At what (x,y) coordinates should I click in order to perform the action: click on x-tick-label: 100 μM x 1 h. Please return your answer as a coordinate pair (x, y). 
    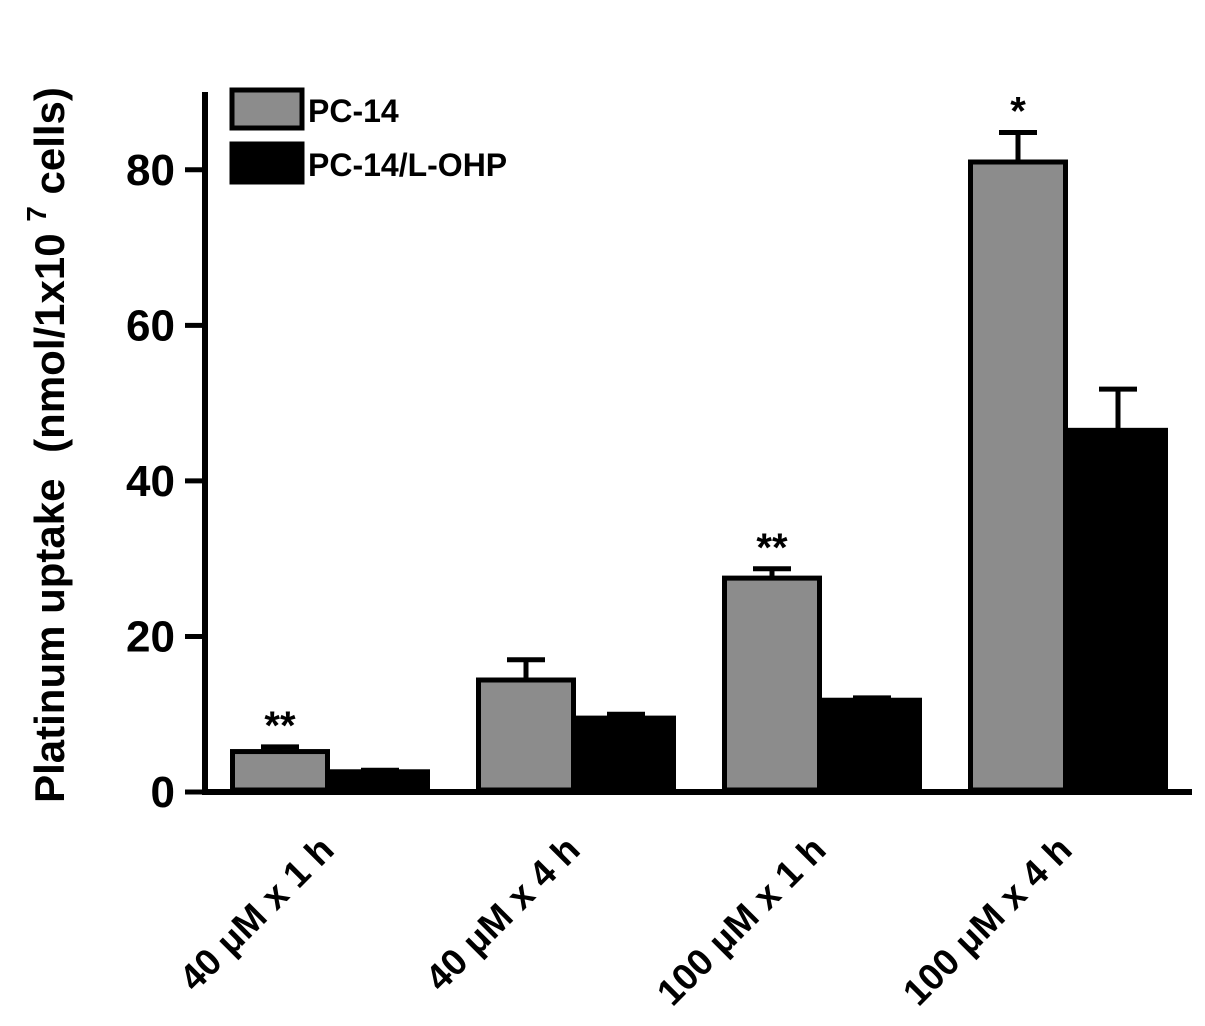
    Looking at the image, I should click on (741, 921).